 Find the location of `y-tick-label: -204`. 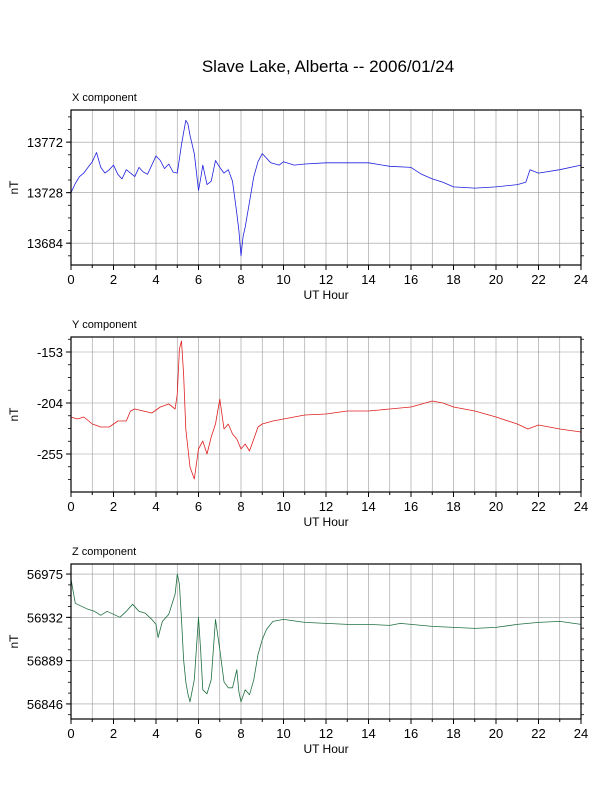

y-tick-label: -204 is located at coordinates (50, 403).